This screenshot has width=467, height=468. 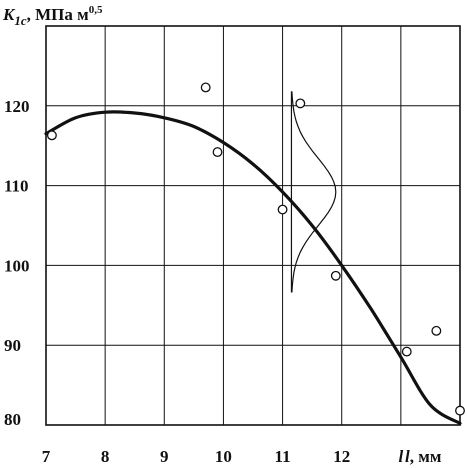 I want to click on y-tick-labels: 80 90 100 110 120, so click(x=17, y=263).